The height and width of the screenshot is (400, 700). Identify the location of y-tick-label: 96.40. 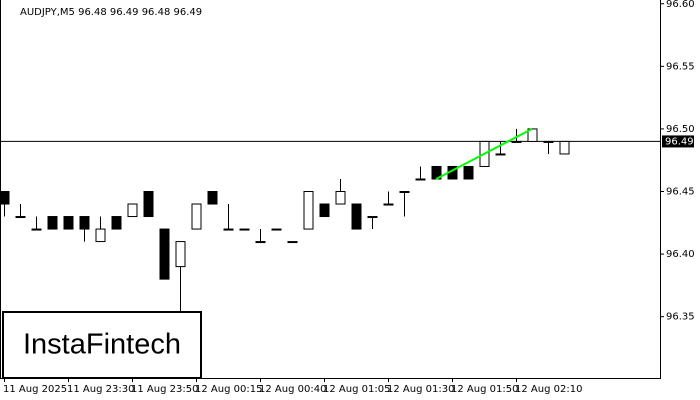
(680, 254).